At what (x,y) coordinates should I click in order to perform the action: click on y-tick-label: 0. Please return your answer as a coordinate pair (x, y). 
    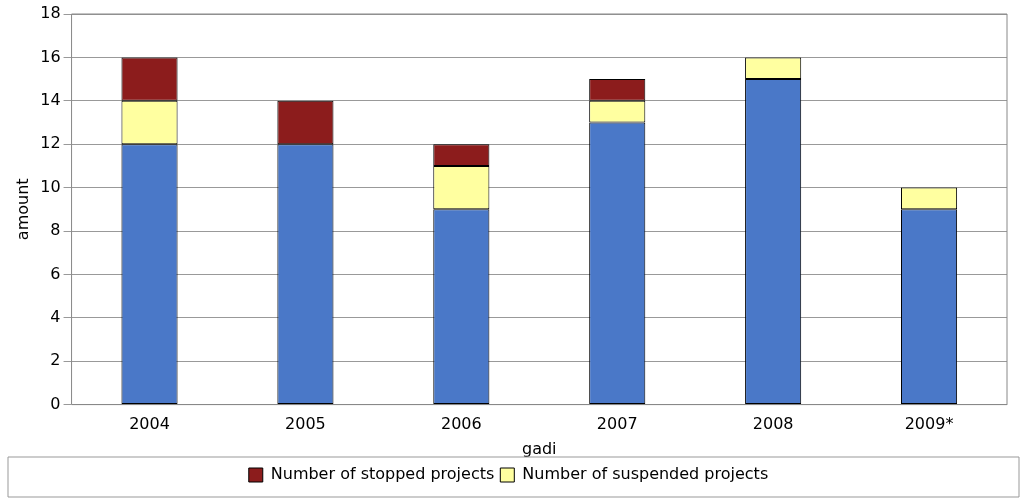
    Looking at the image, I should click on (55, 403).